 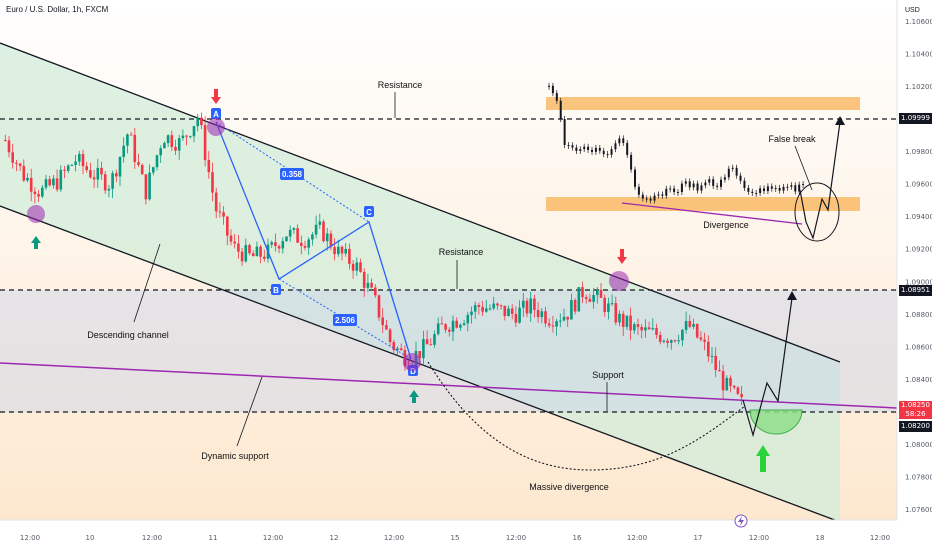 What do you see at coordinates (918, 185) in the screenshot?
I see `price-tick-label: 1.09600` at bounding box center [918, 185].